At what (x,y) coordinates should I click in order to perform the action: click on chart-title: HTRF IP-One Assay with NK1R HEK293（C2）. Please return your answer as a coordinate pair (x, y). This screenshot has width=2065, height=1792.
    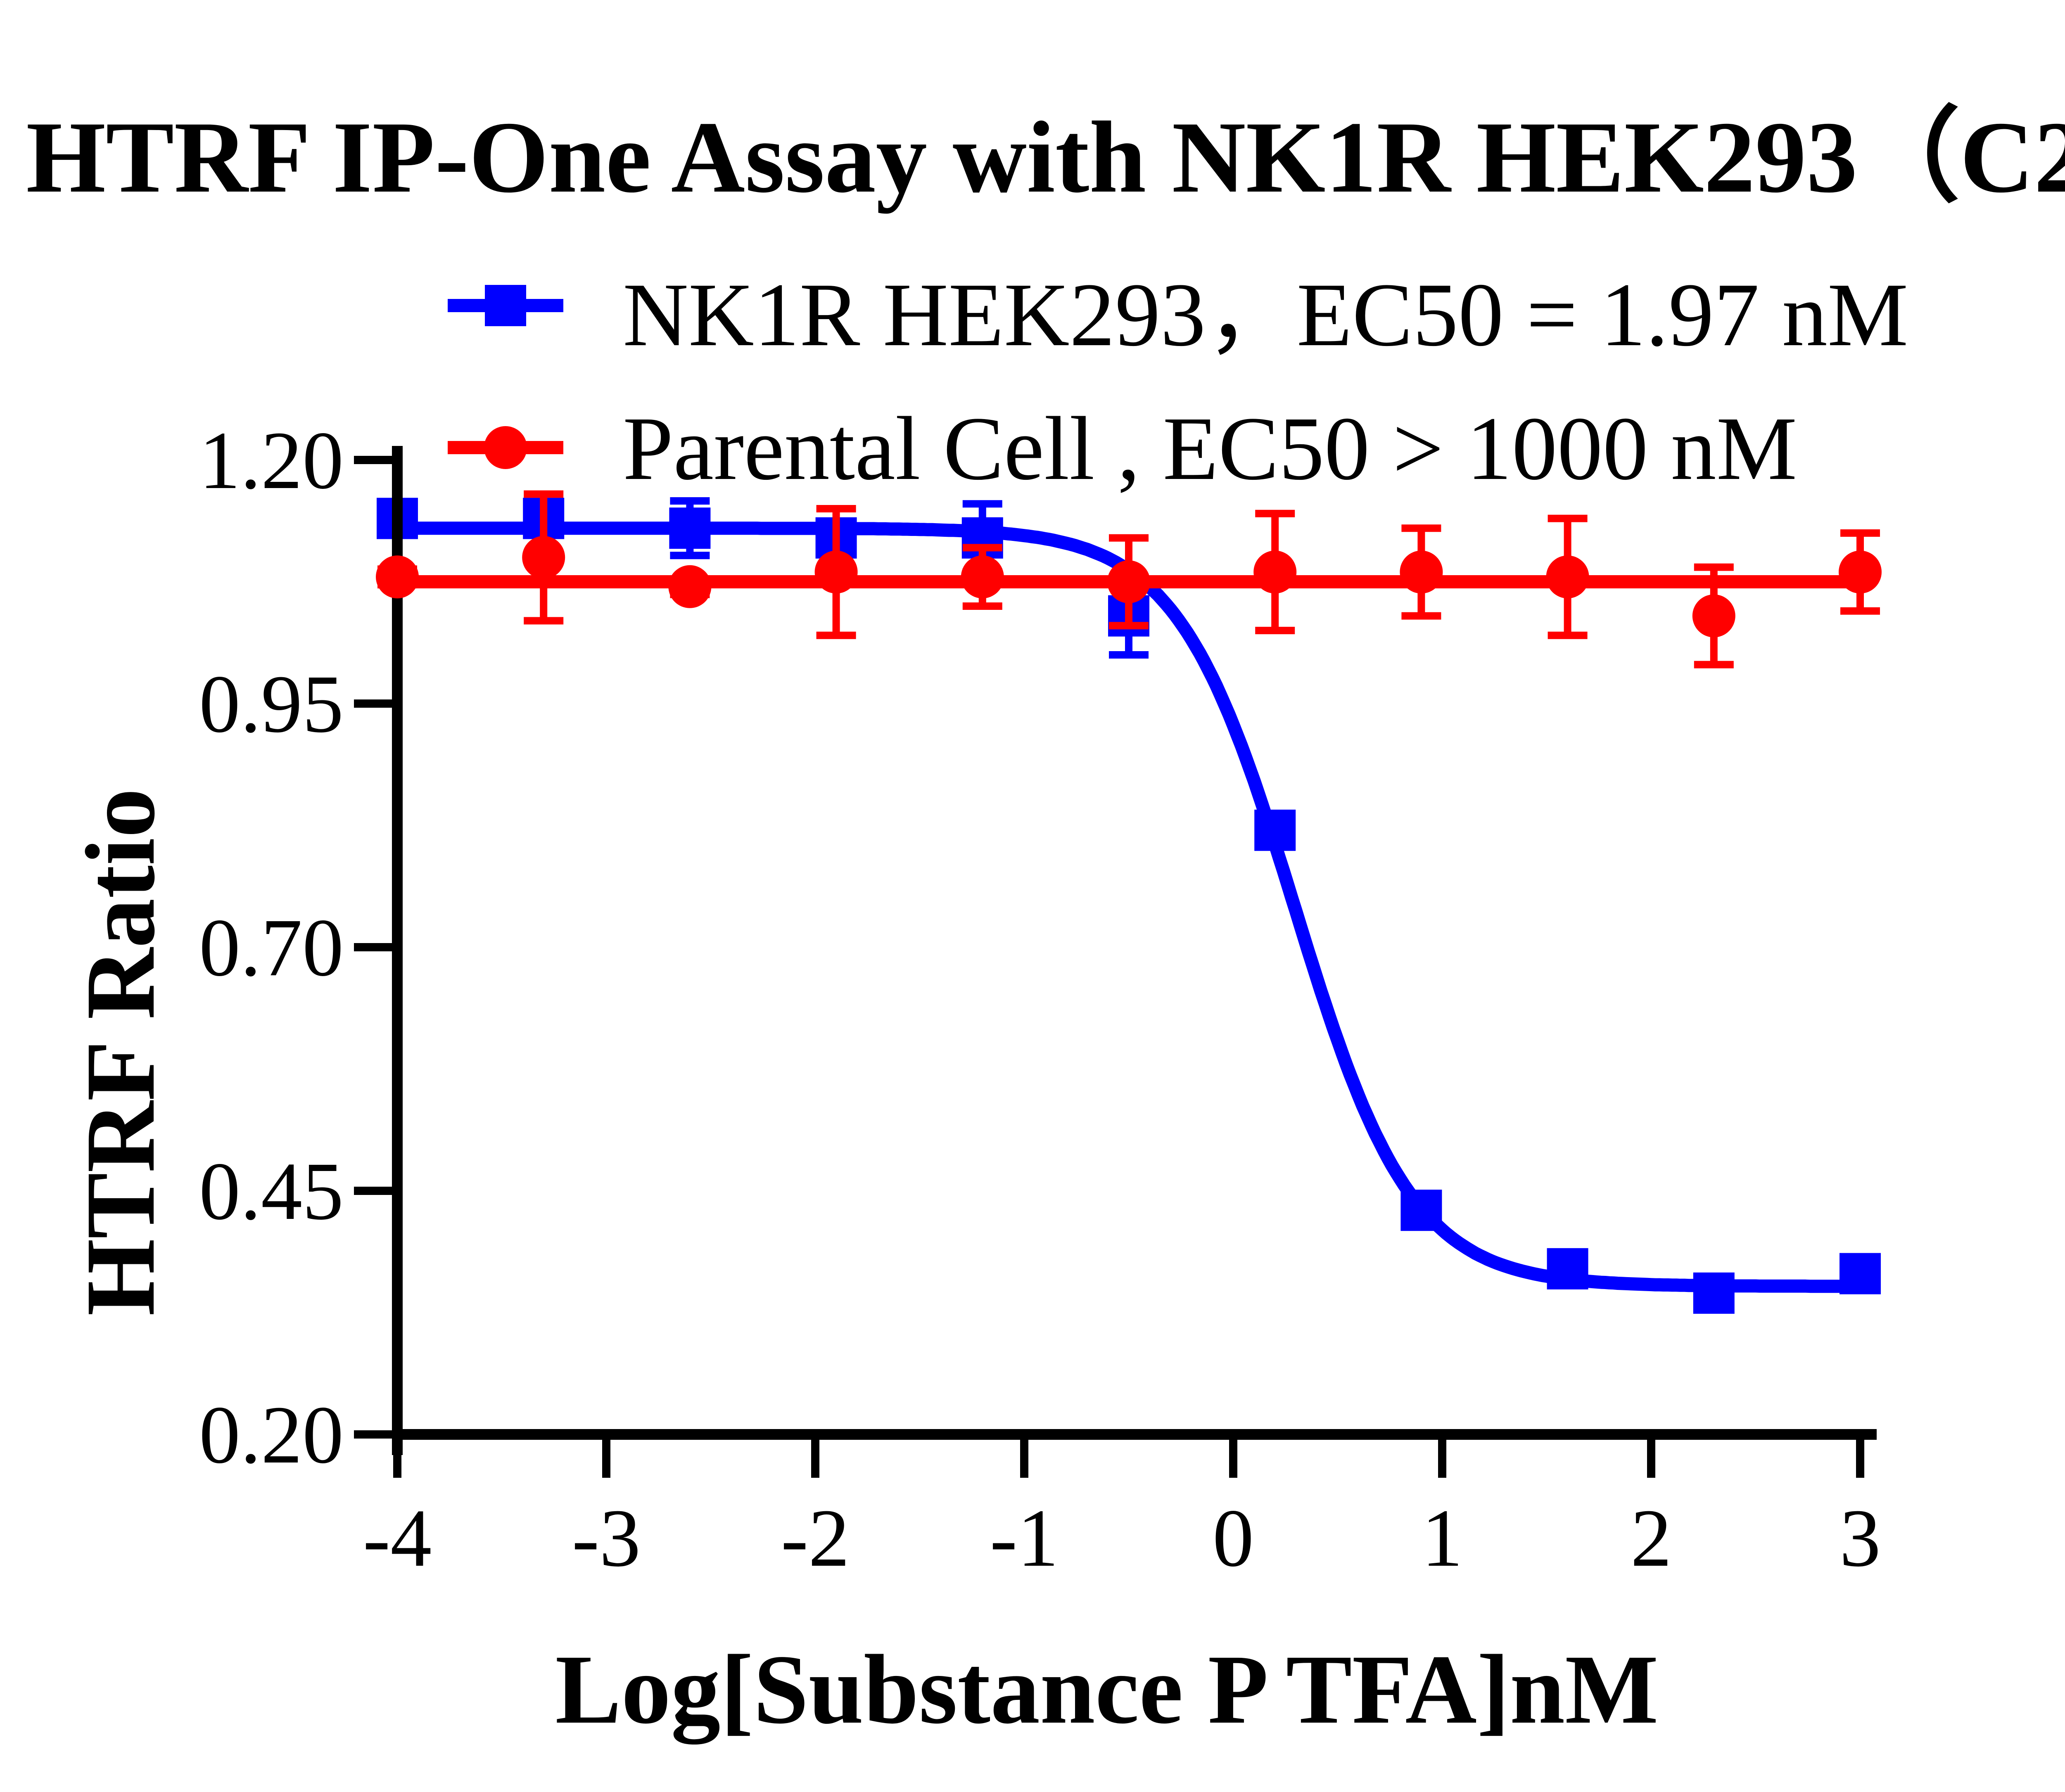
    Looking at the image, I should click on (1045, 158).